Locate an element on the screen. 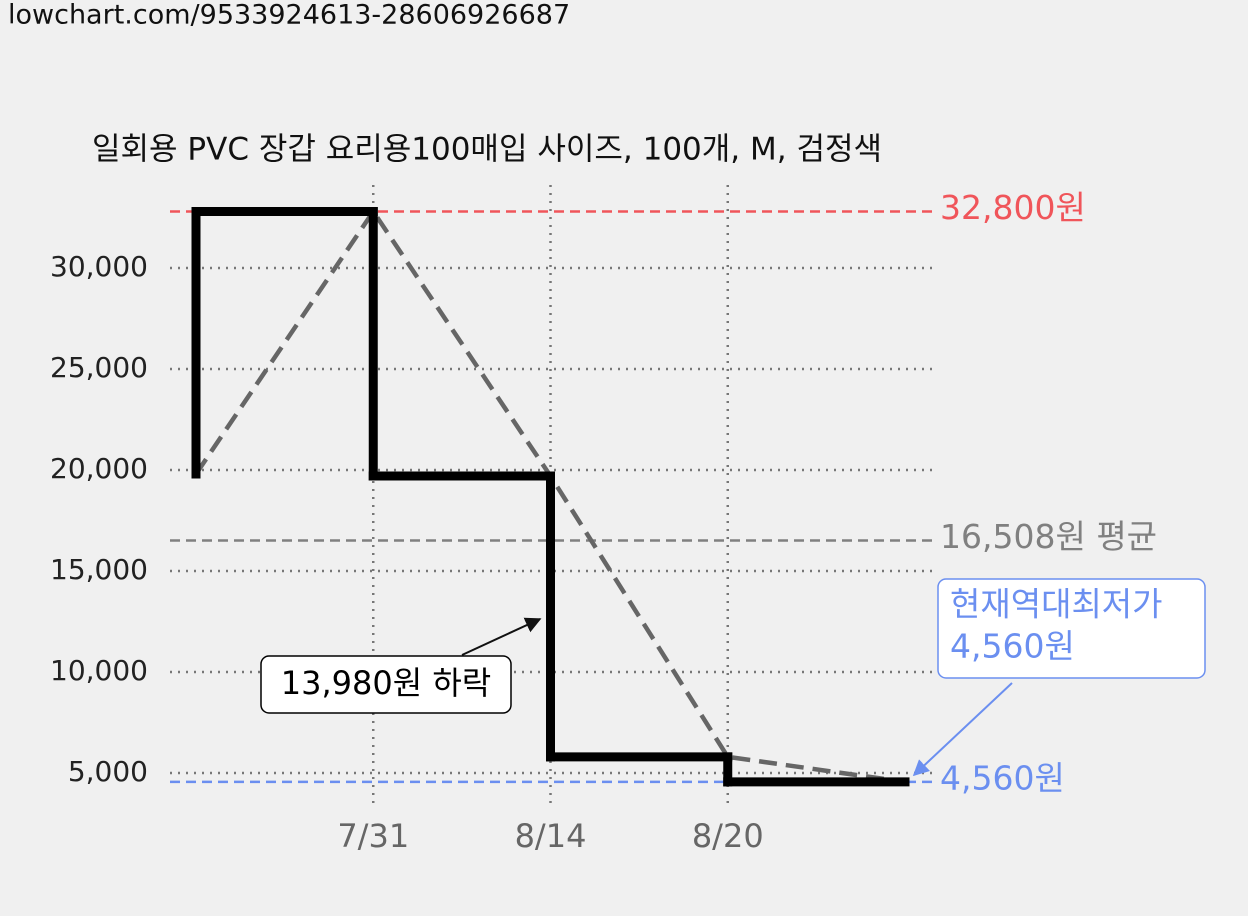 Image resolution: width=1248 pixels, height=916 pixels. y-tick-label: 30,000 is located at coordinates (99, 266).